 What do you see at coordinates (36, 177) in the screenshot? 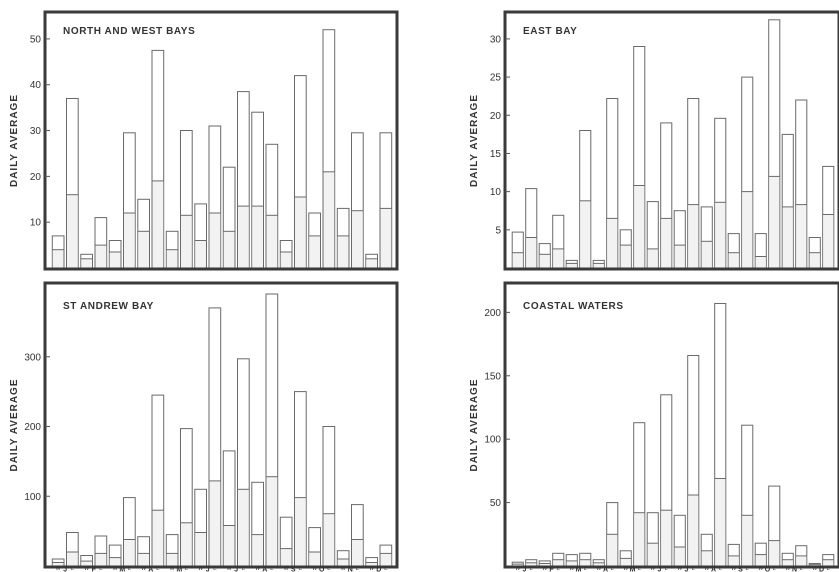
I see `y-tick-label: 20` at bounding box center [36, 177].